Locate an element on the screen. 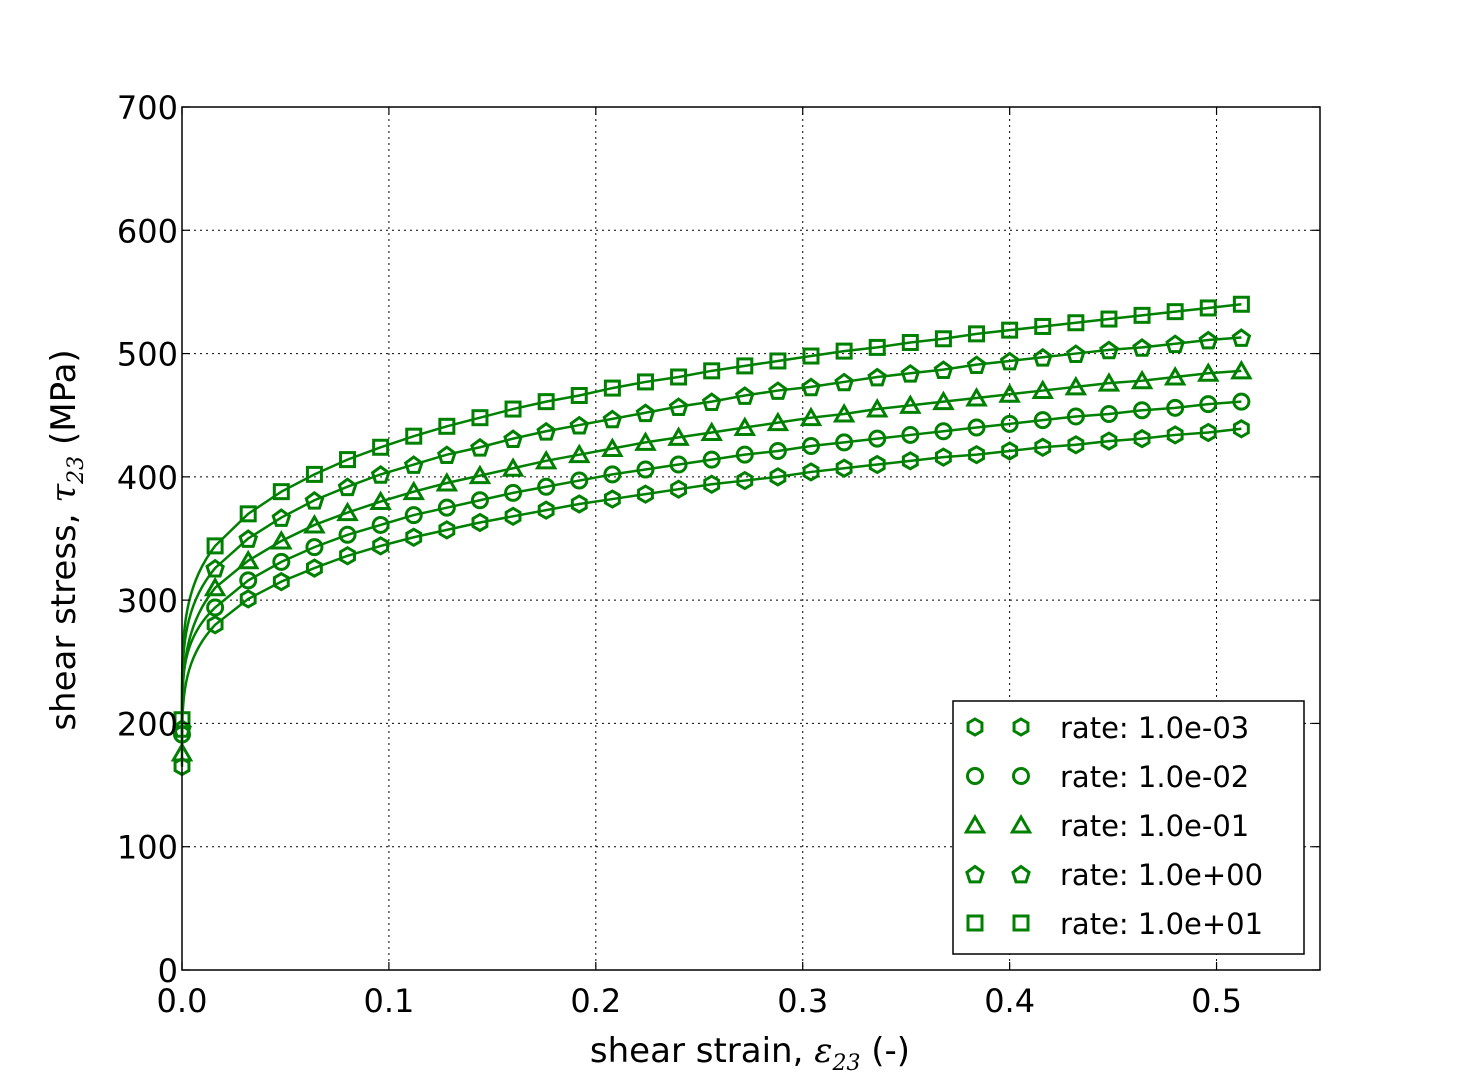 This screenshot has height=1082, width=1467. x-tick-label: 0.4 is located at coordinates (1009, 1001).